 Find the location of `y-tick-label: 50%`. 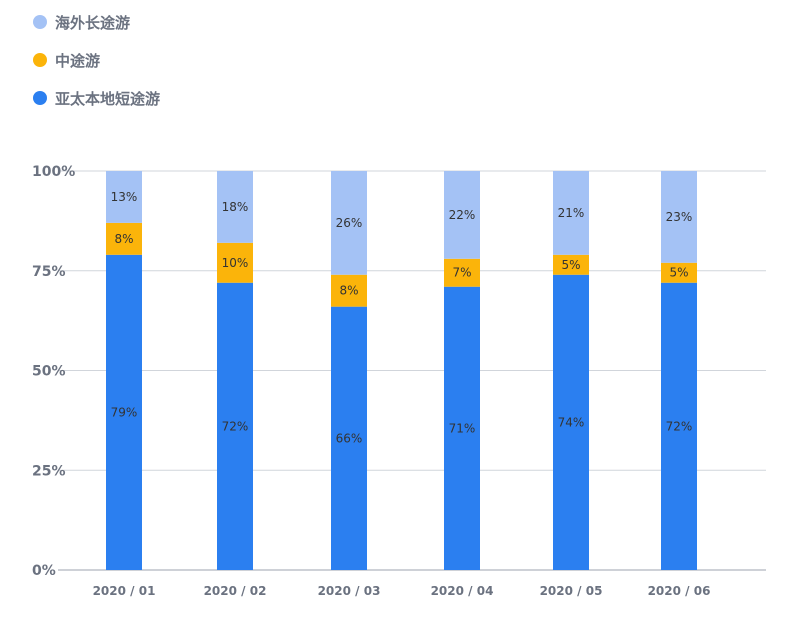

y-tick-label: 50% is located at coordinates (49, 372).